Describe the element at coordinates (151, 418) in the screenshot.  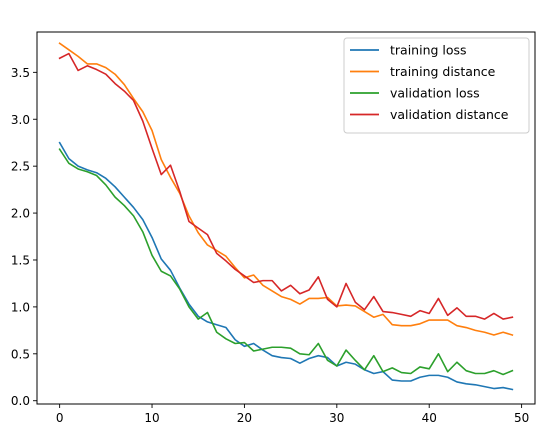
I see `x-tick-label: 10` at that location.